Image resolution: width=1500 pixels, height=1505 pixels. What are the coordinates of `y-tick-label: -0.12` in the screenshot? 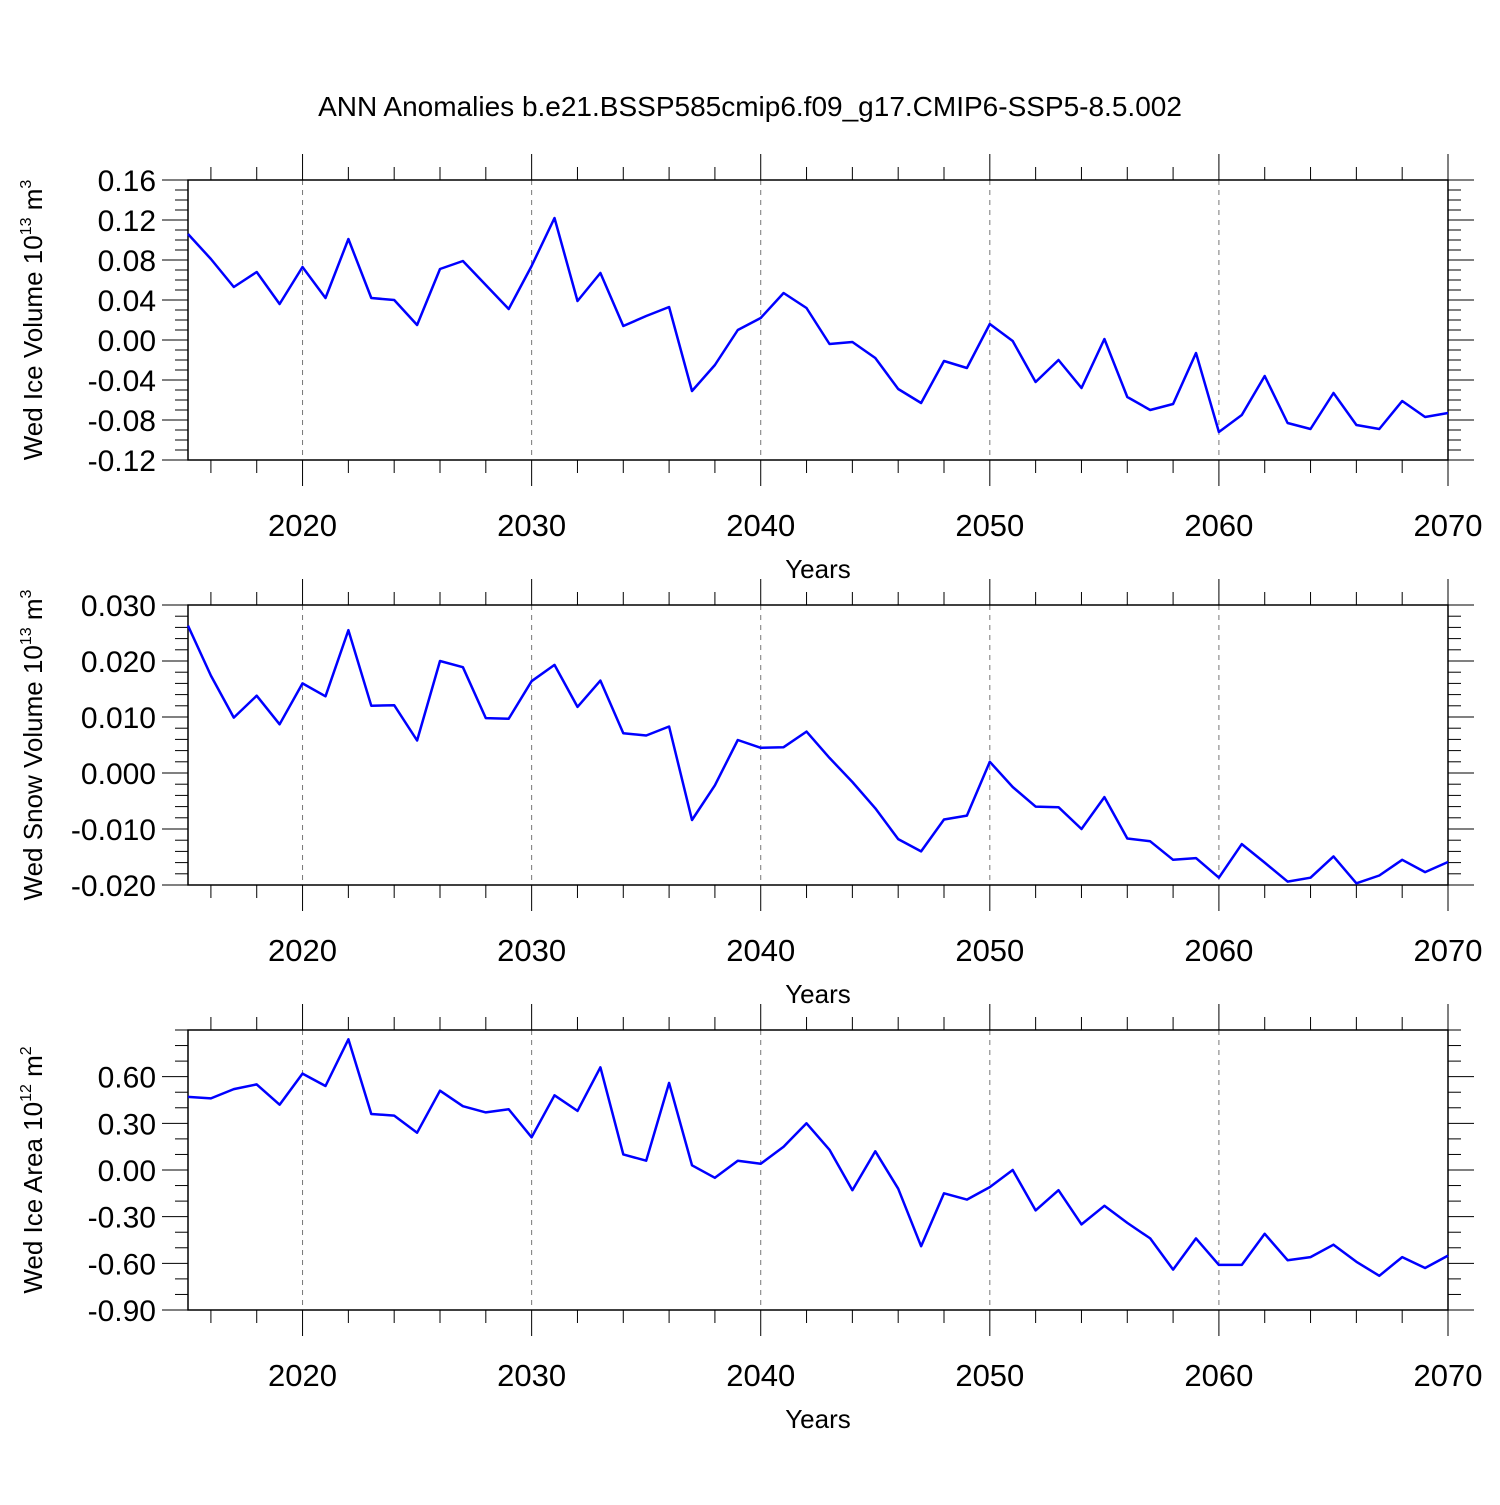 It's located at (122, 461).